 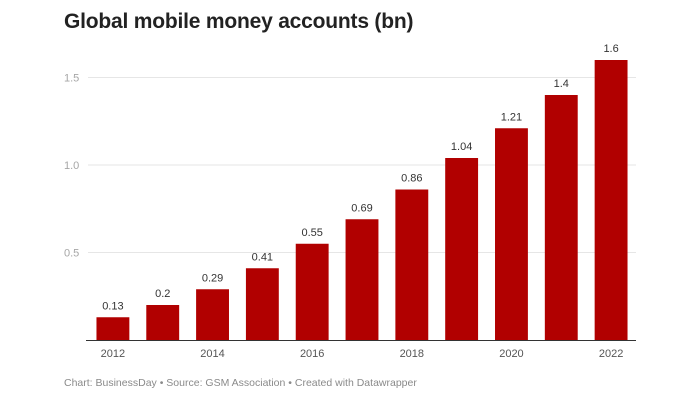 What do you see at coordinates (411, 179) in the screenshot?
I see `data-label-2018: 0.86` at bounding box center [411, 179].